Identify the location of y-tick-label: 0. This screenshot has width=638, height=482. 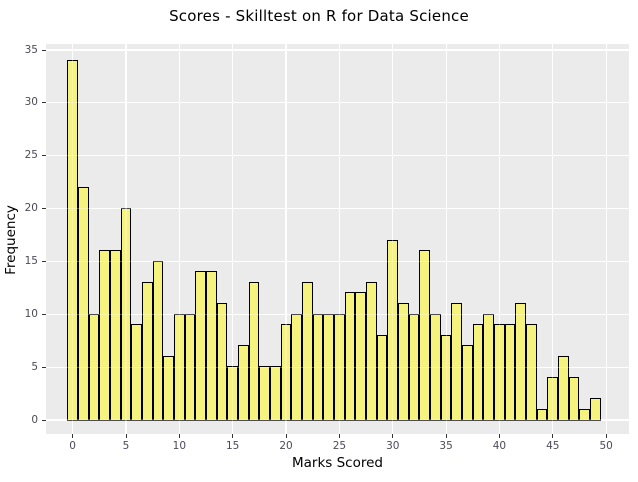
(34, 419).